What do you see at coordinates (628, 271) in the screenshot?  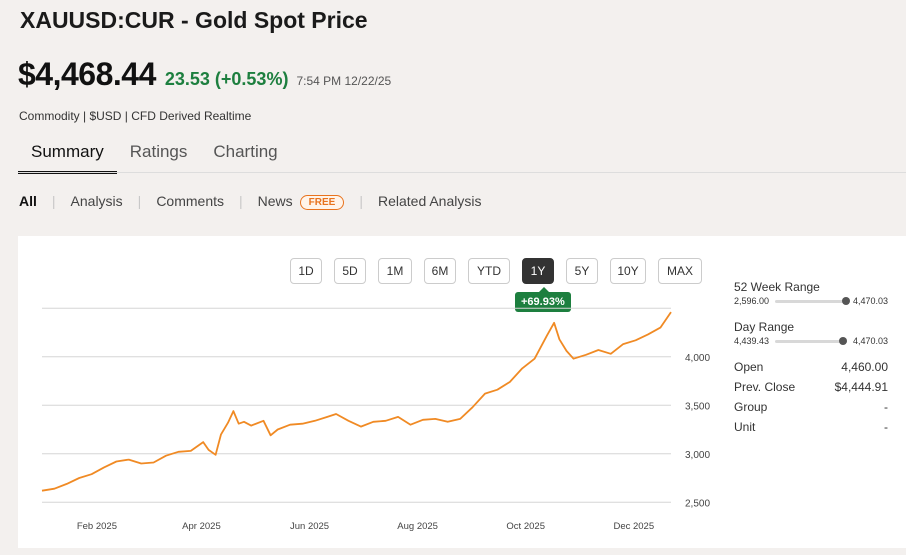 I see `range-10y-button: 10Y` at bounding box center [628, 271].